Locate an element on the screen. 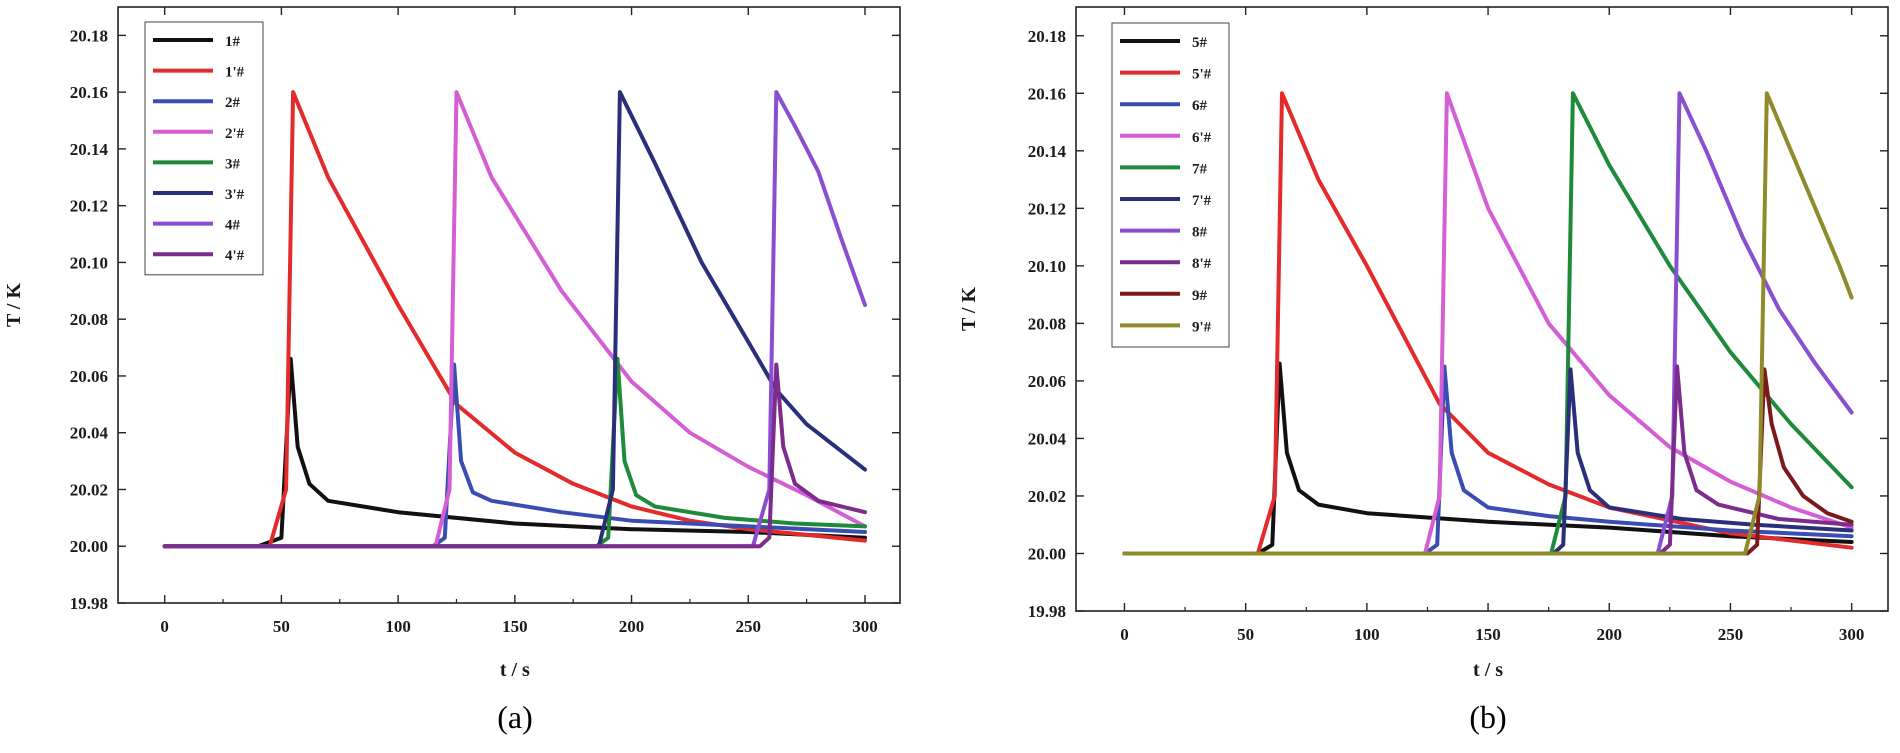 The height and width of the screenshot is (753, 1900). legend-label: 7'# is located at coordinates (1202, 201).